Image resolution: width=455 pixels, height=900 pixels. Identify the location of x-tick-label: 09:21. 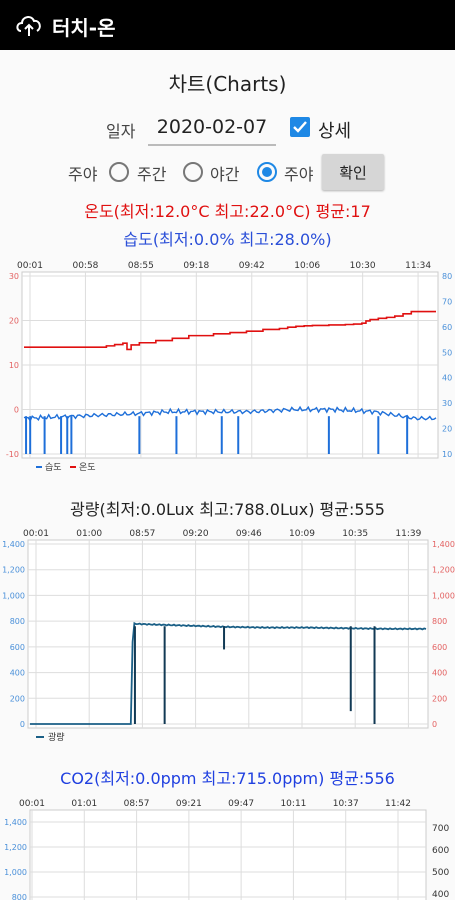
(189, 804).